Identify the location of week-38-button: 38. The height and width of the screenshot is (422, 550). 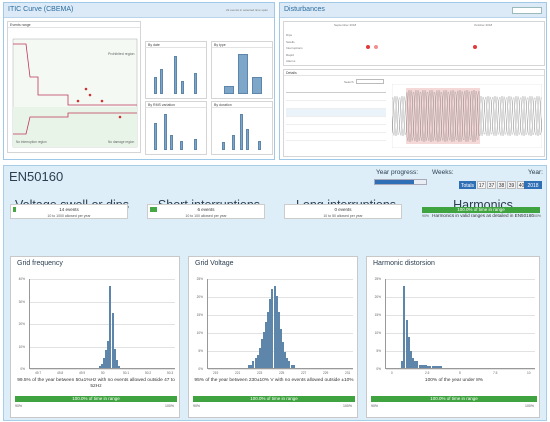
(501, 185).